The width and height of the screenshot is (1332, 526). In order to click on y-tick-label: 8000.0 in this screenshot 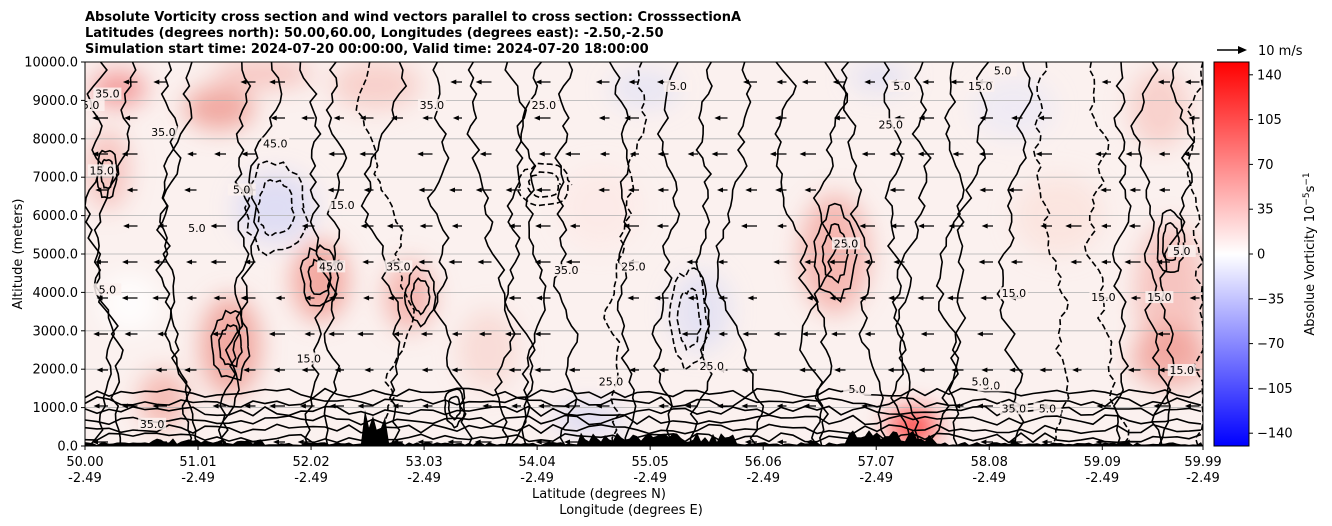, I will do `click(56, 139)`.